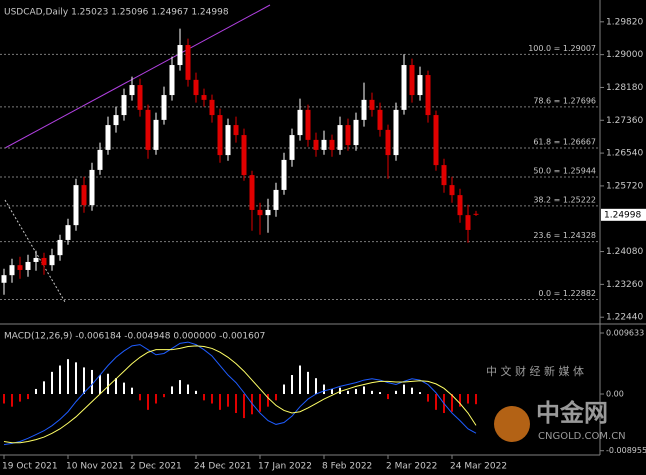 This screenshot has height=475, width=646. Describe the element at coordinates (562, 48) in the screenshot. I see `fib-label: 100.0 = 1.29007` at that location.